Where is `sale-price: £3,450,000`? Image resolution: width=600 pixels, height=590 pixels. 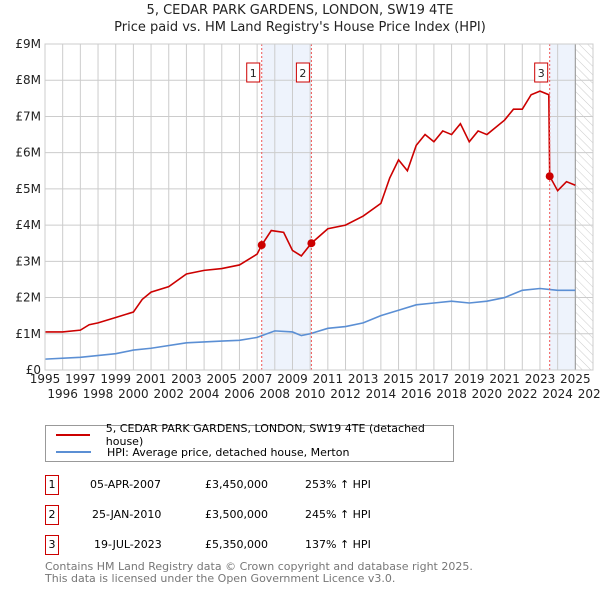 sale-price: £3,450,000 is located at coordinates (236, 484).